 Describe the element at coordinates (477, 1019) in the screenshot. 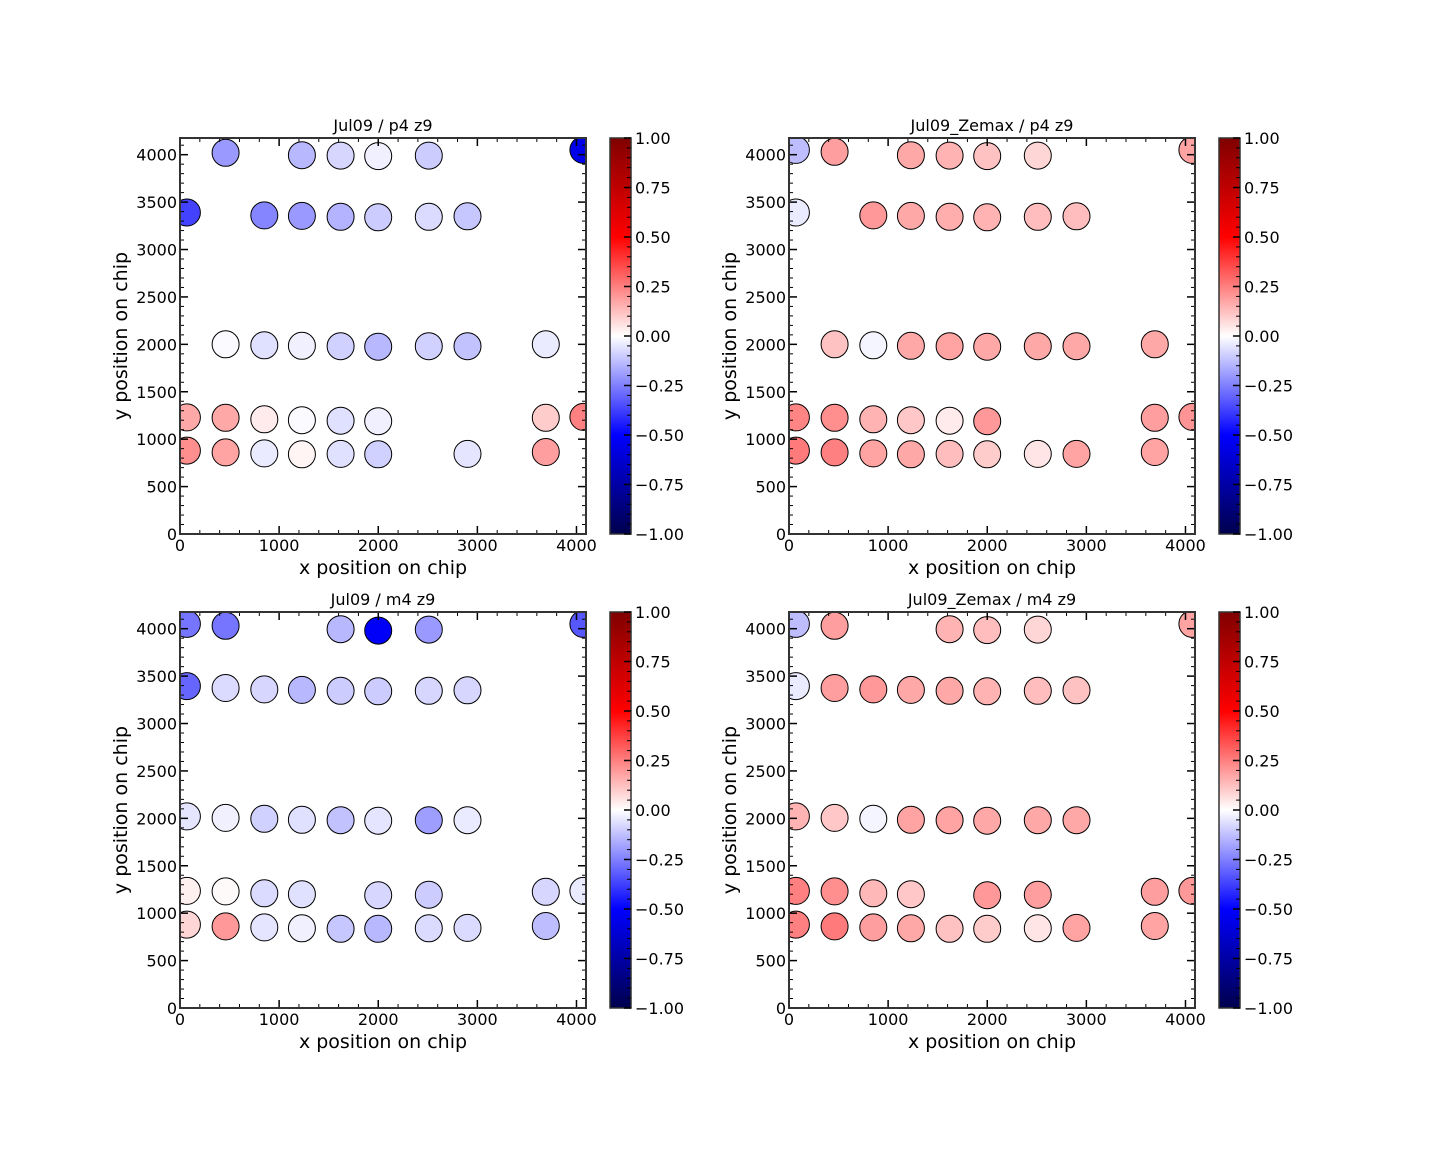

I see `x-tick-label: 3000` at that location.